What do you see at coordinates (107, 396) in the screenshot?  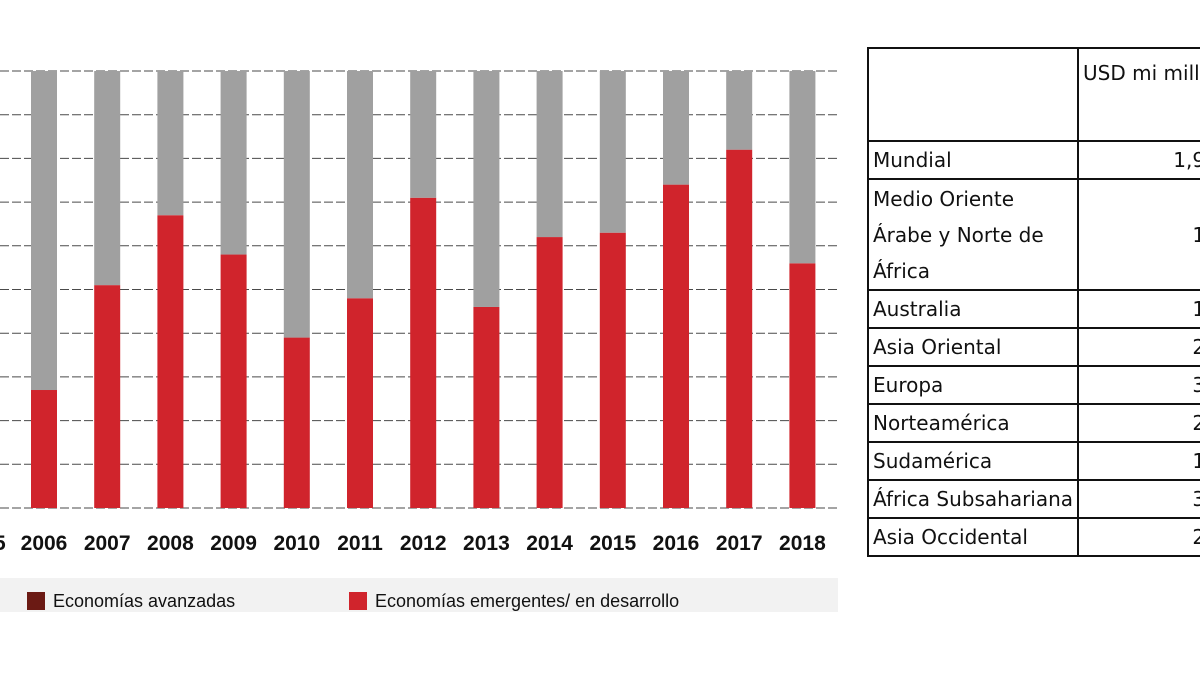 I see `bar-emergentes-2007` at bounding box center [107, 396].